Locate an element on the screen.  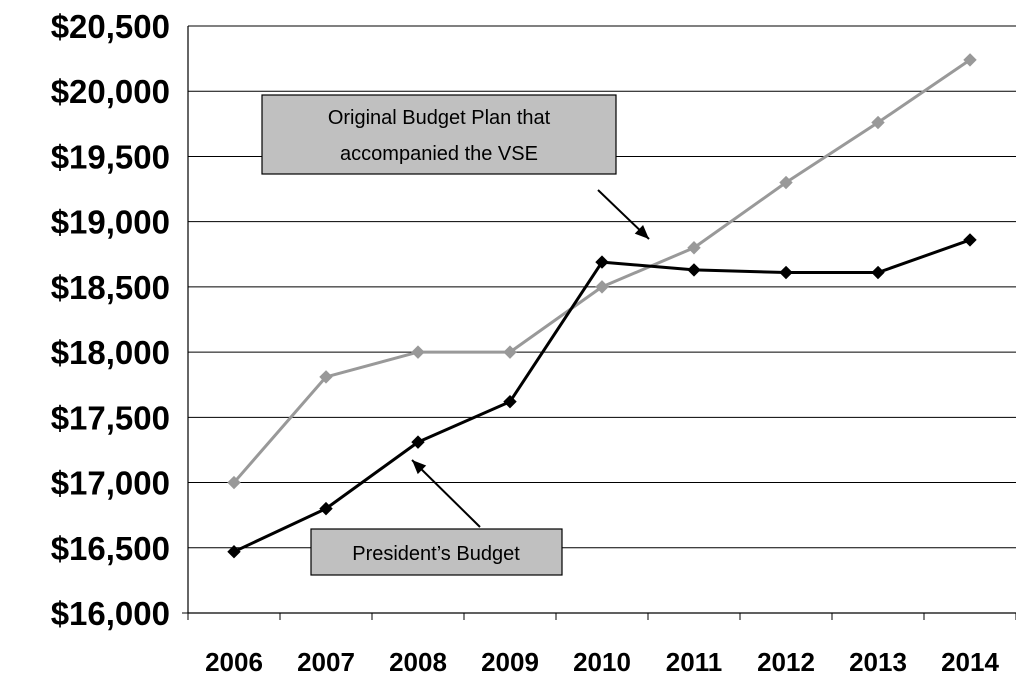
y-tick-label: $17,500 is located at coordinates (110, 417).